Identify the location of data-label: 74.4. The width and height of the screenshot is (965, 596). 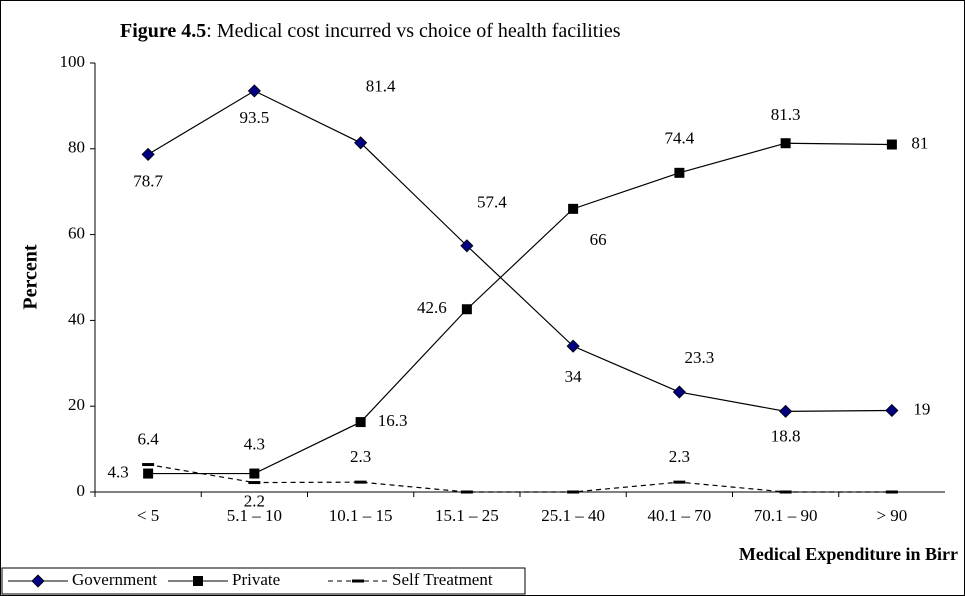
(680, 138).